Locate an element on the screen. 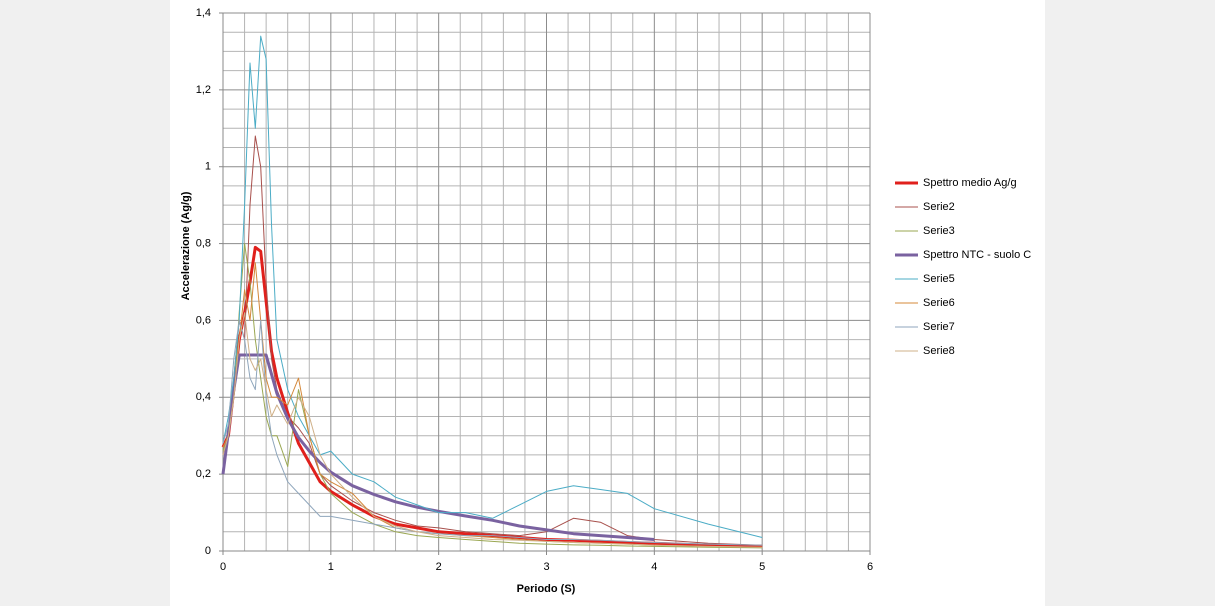  y-tick-label: 1 is located at coordinates (208, 167).